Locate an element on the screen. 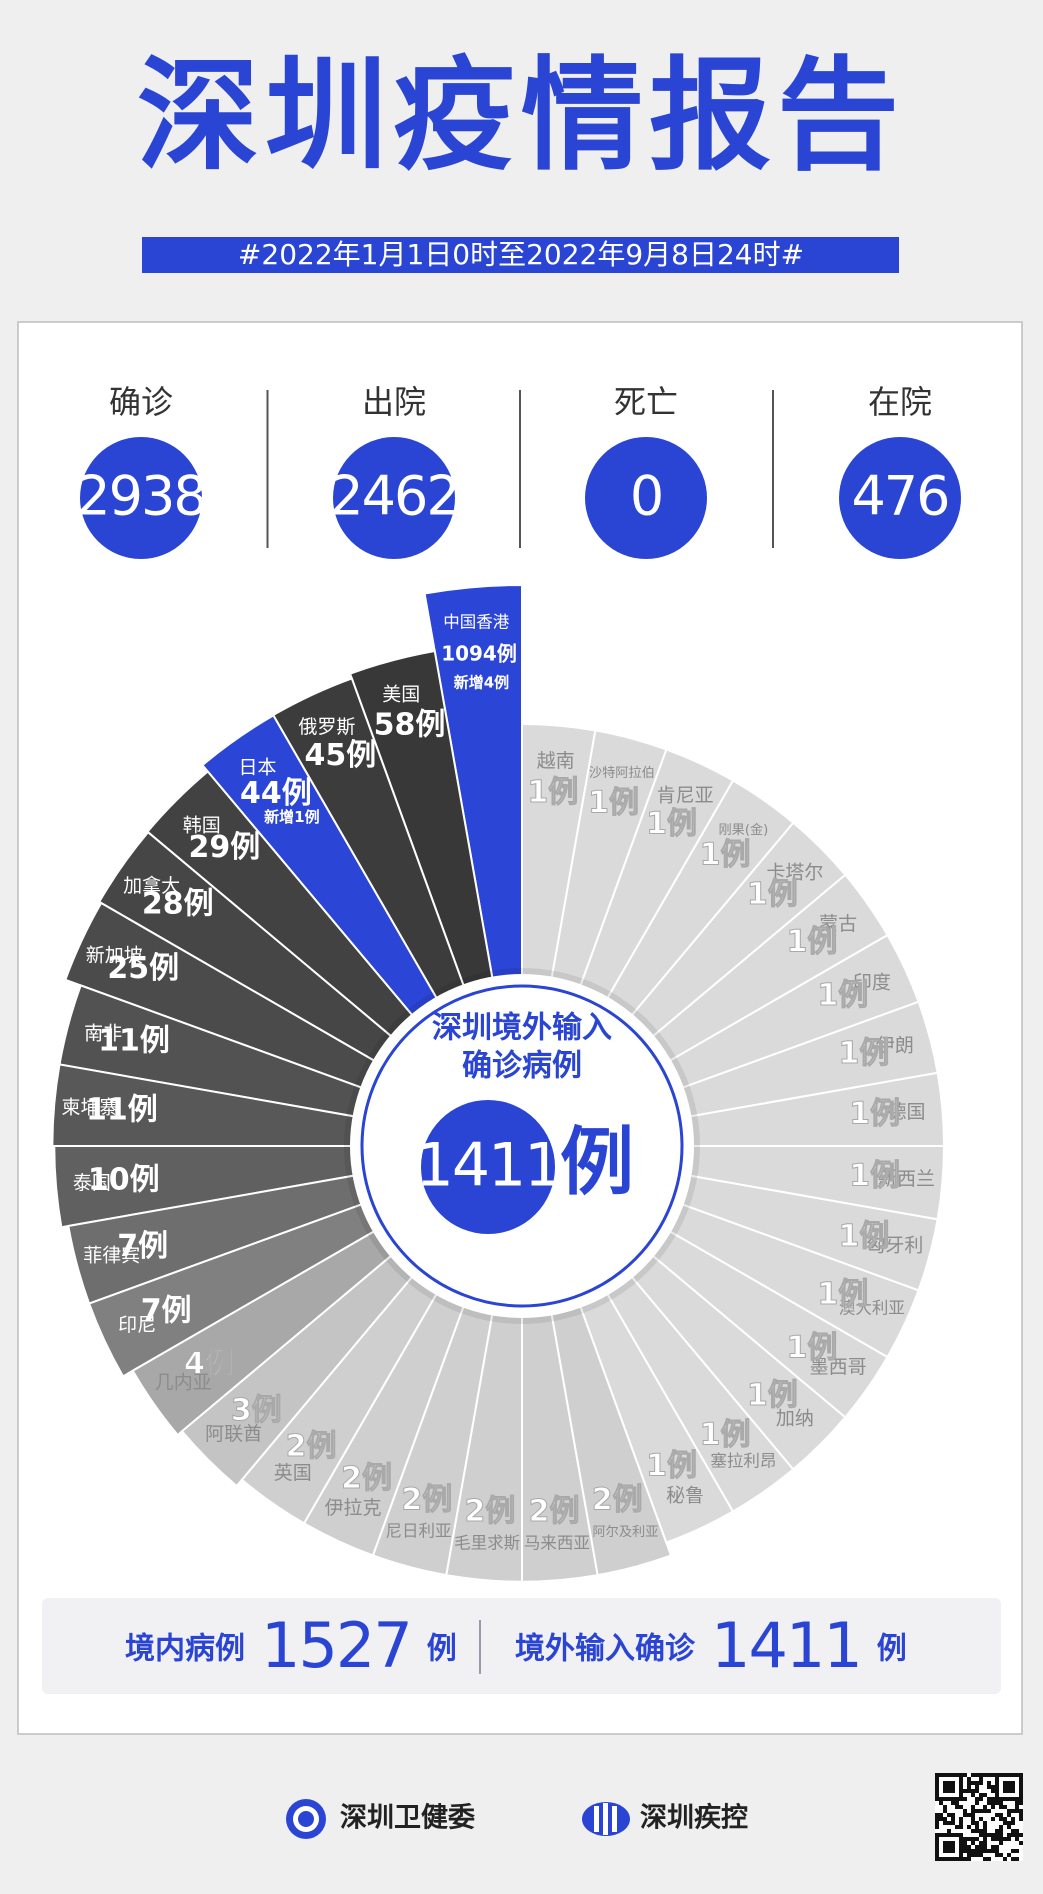 Image resolution: width=1043 pixels, height=1894 pixels. category-label: 德国 is located at coordinates (907, 1112).